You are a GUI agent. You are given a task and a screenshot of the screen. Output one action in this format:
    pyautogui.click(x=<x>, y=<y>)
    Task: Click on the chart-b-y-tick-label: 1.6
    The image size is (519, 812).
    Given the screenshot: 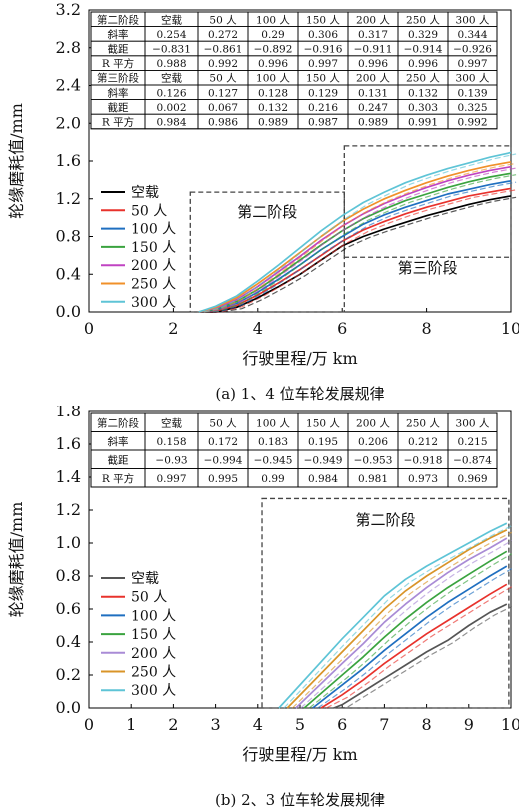 What is the action you would take?
    pyautogui.click(x=68, y=443)
    